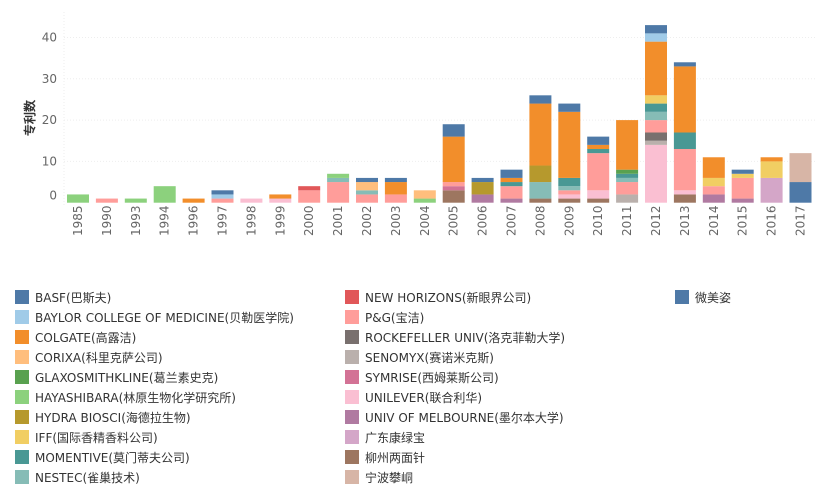 The width and height of the screenshot is (827, 500). Describe the element at coordinates (103, 417) in the screenshot. I see `legend-item: HYDRA BIOSCI(海德拉生物)` at that location.